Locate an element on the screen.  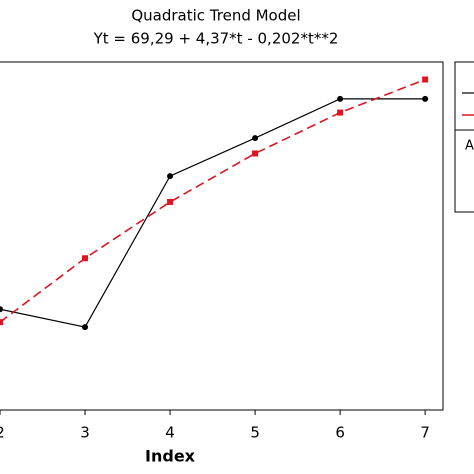
x-tick-label: 7 is located at coordinates (425, 433).